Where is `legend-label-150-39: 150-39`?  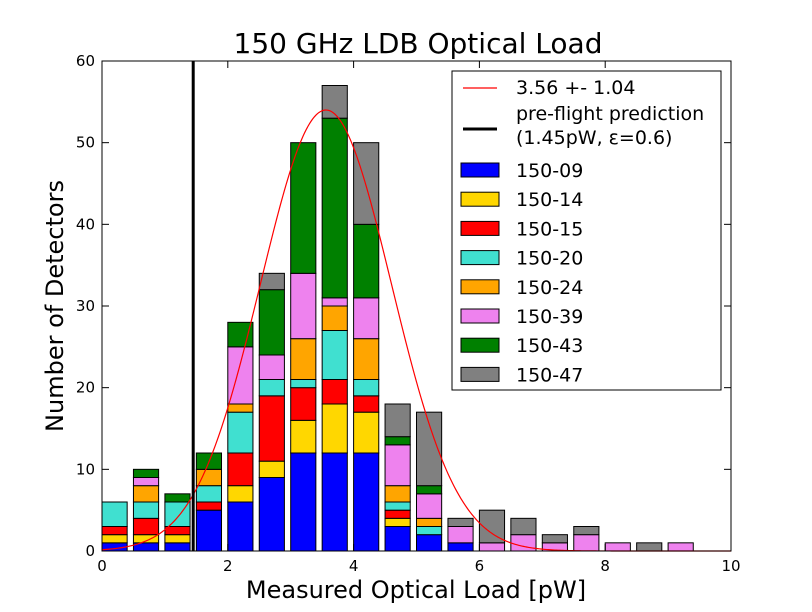 legend-label-150-39: 150-39 is located at coordinates (549, 317).